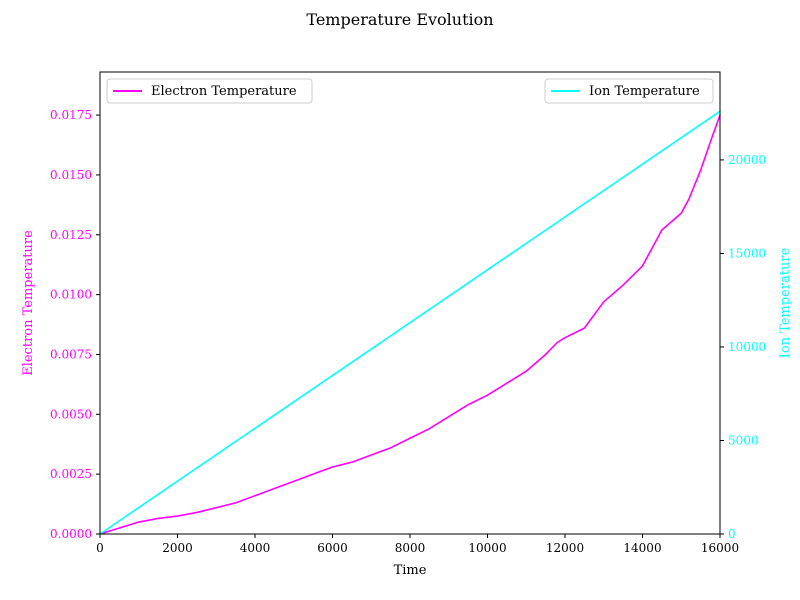 The image size is (800, 600). Describe the element at coordinates (71, 414) in the screenshot. I see `left-tick-label: 0.0050` at that location.